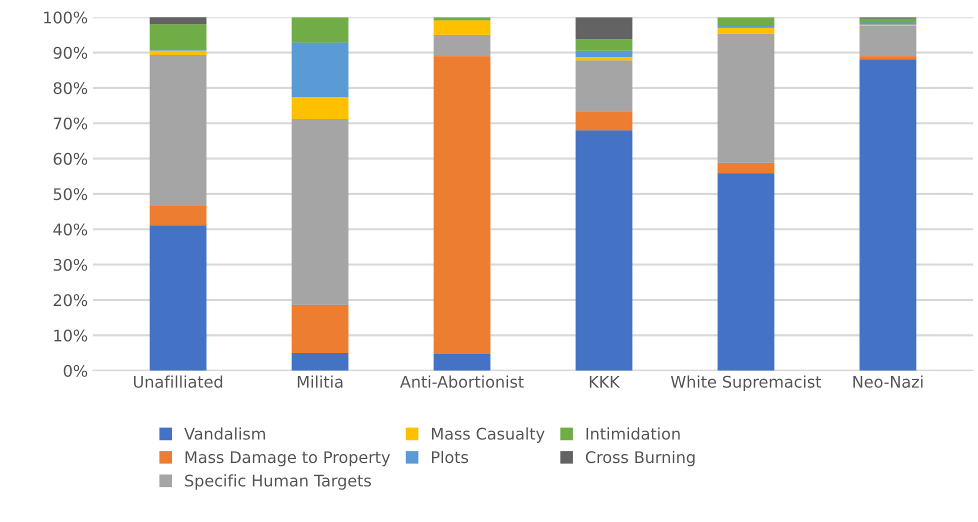  Describe the element at coordinates (462, 381) in the screenshot. I see `x-tick-label: Anti-Abortionist` at that location.